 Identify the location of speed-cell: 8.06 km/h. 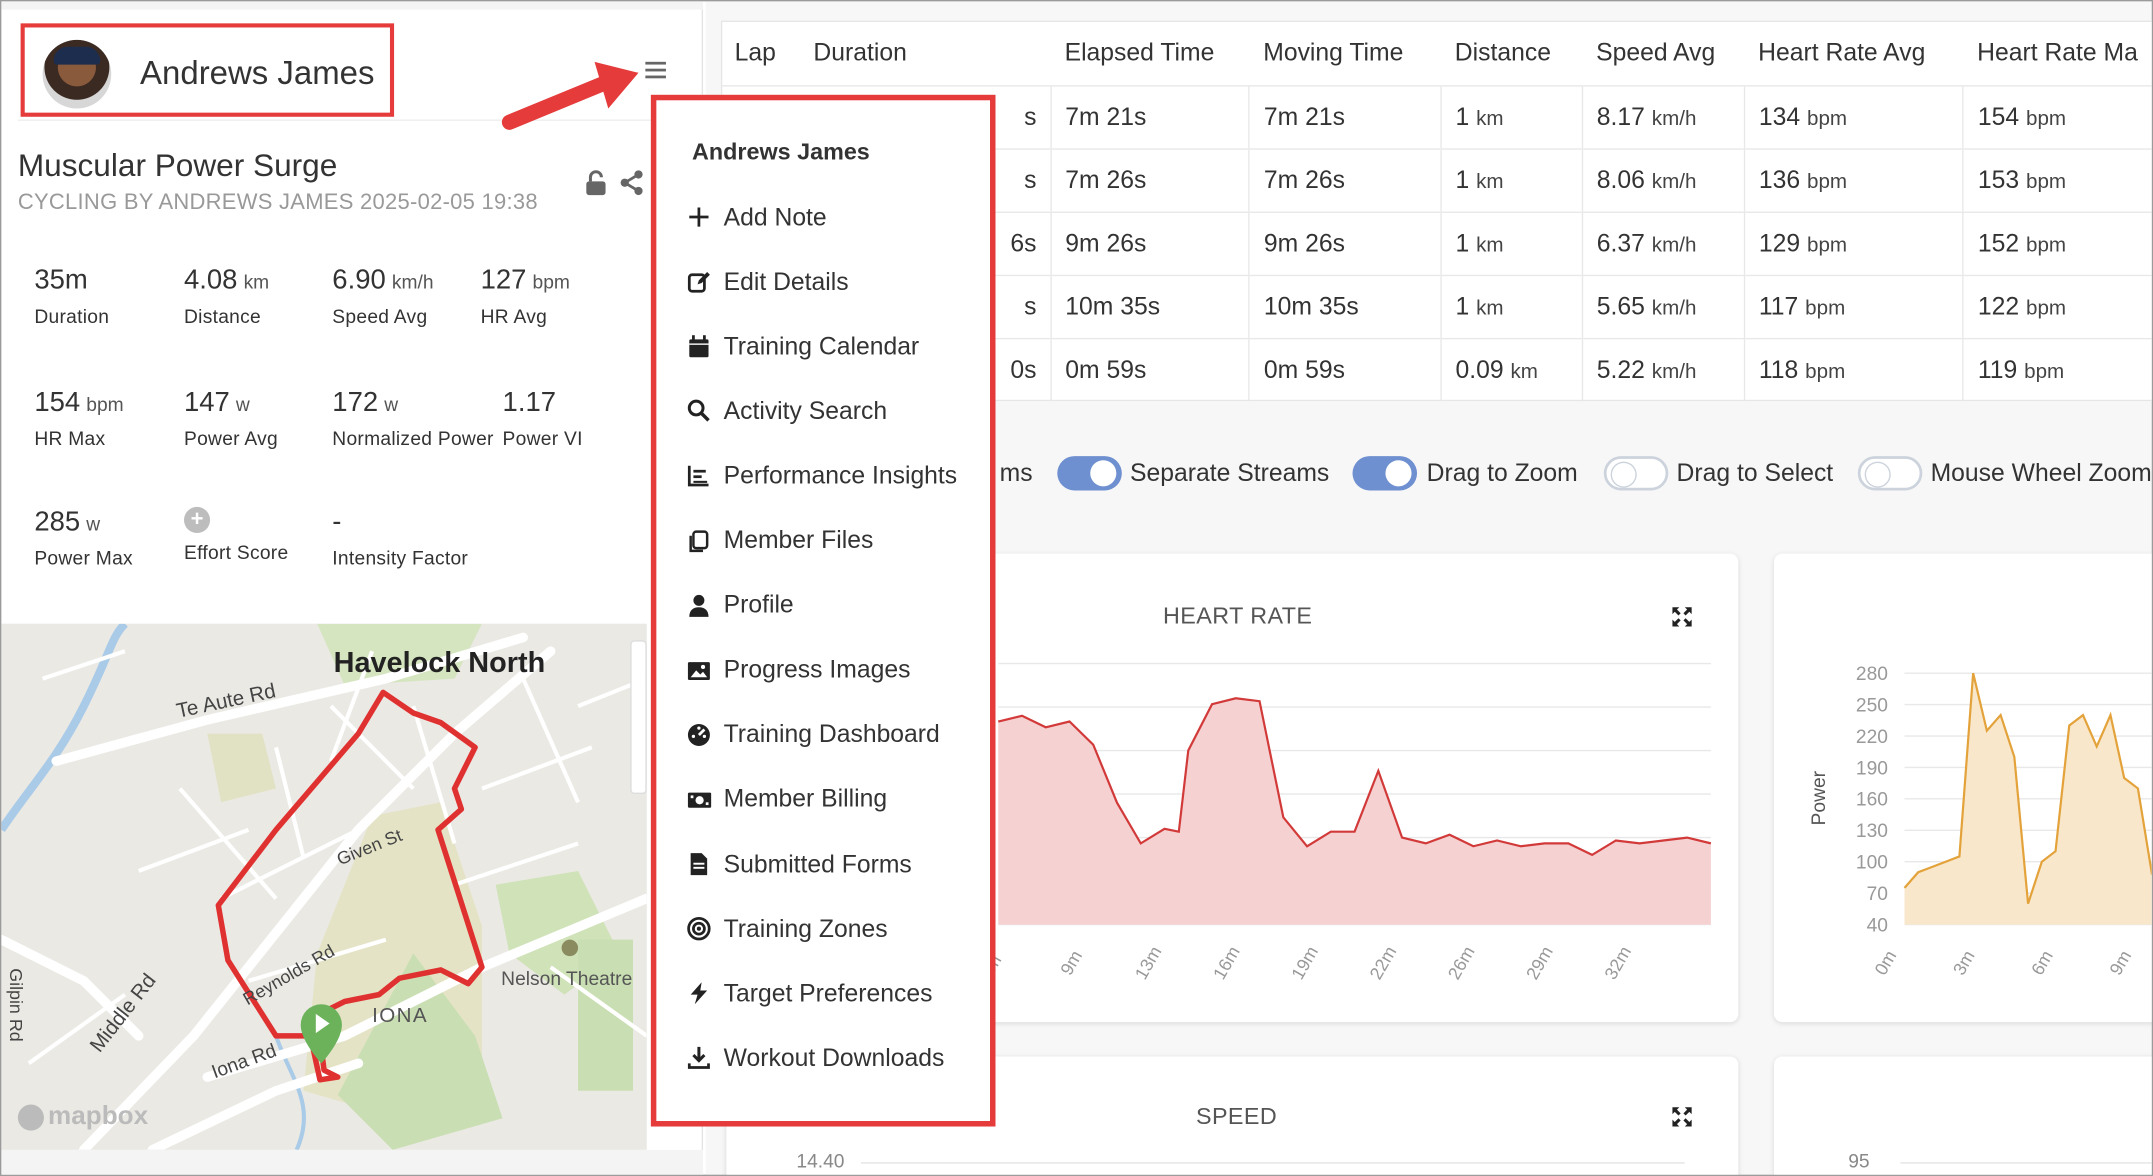
(1663, 179).